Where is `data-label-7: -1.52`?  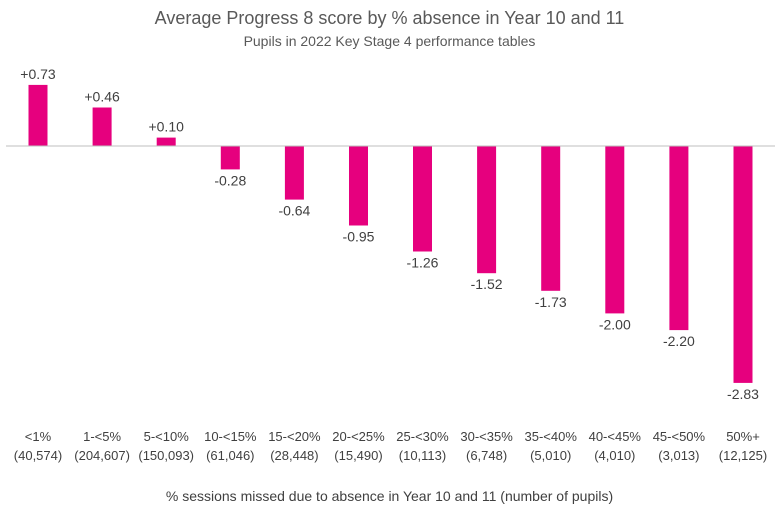 data-label-7: -1.52 is located at coordinates (487, 284).